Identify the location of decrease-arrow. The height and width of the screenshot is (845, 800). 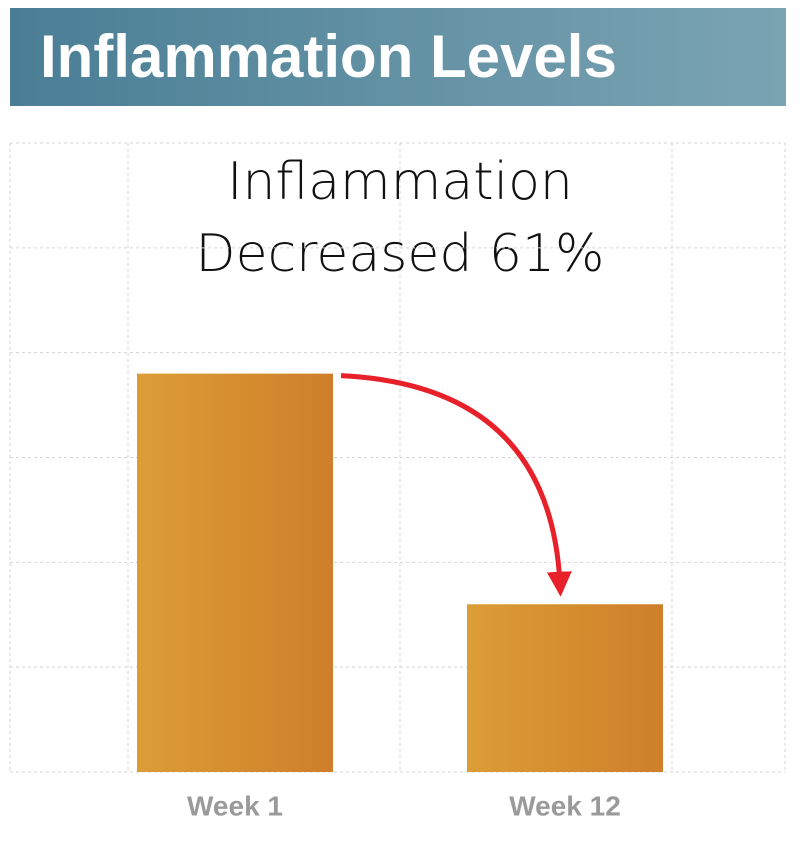
(456, 485).